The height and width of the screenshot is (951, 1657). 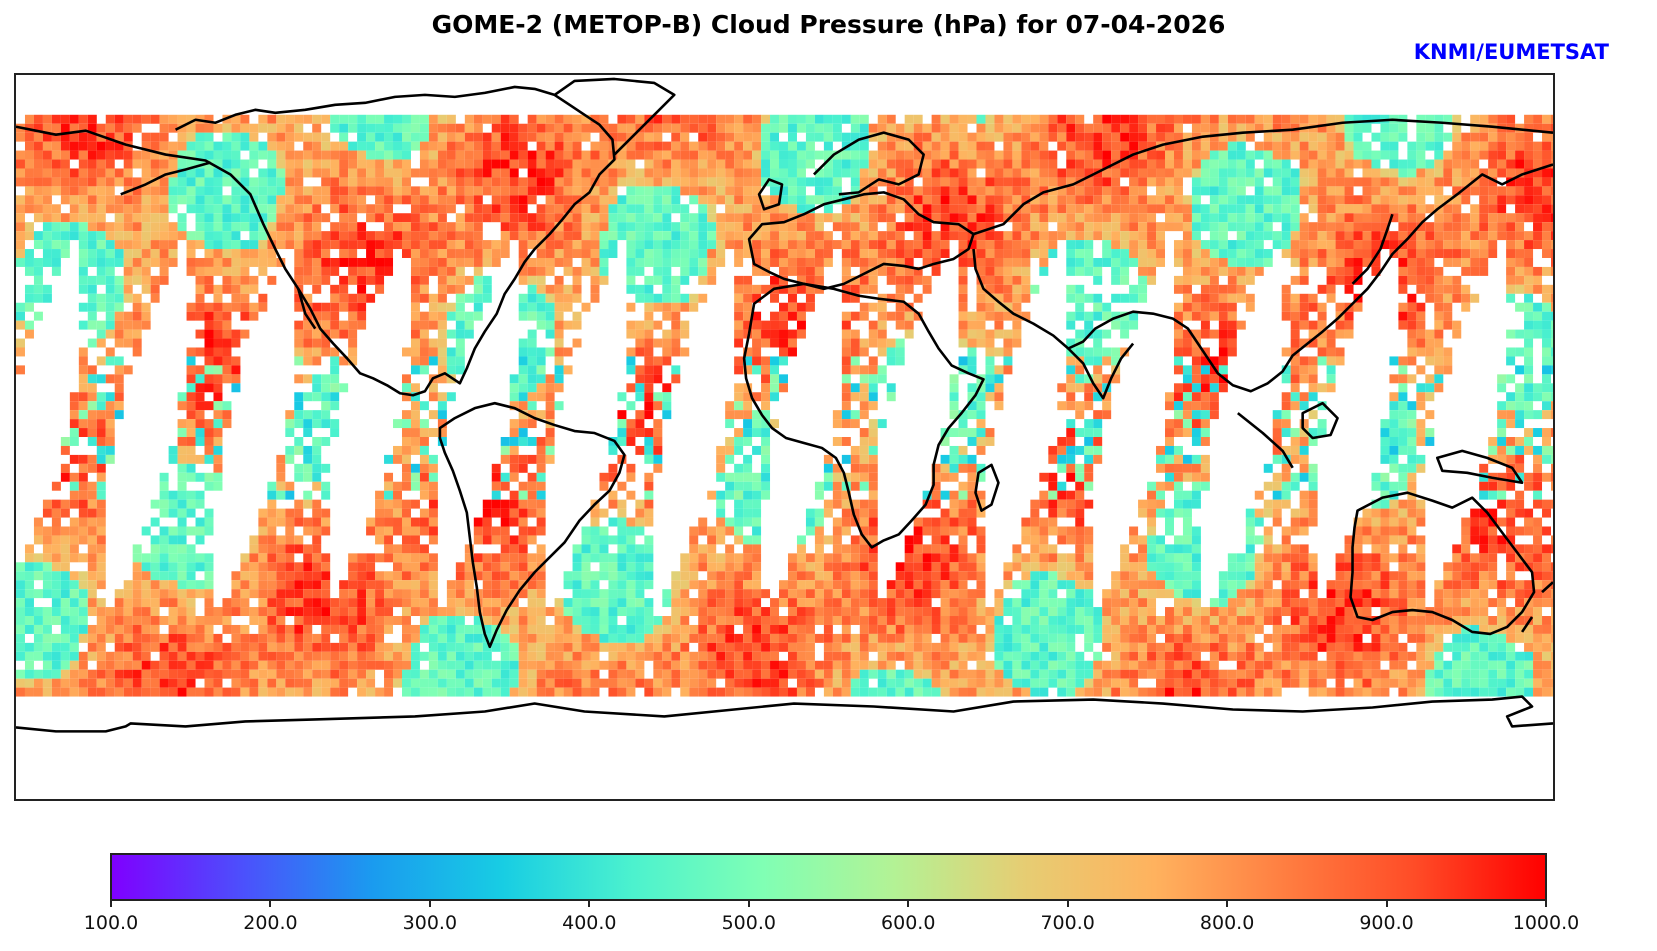 I want to click on colorbar-tick-label: 1000.0, so click(x=1546, y=923).